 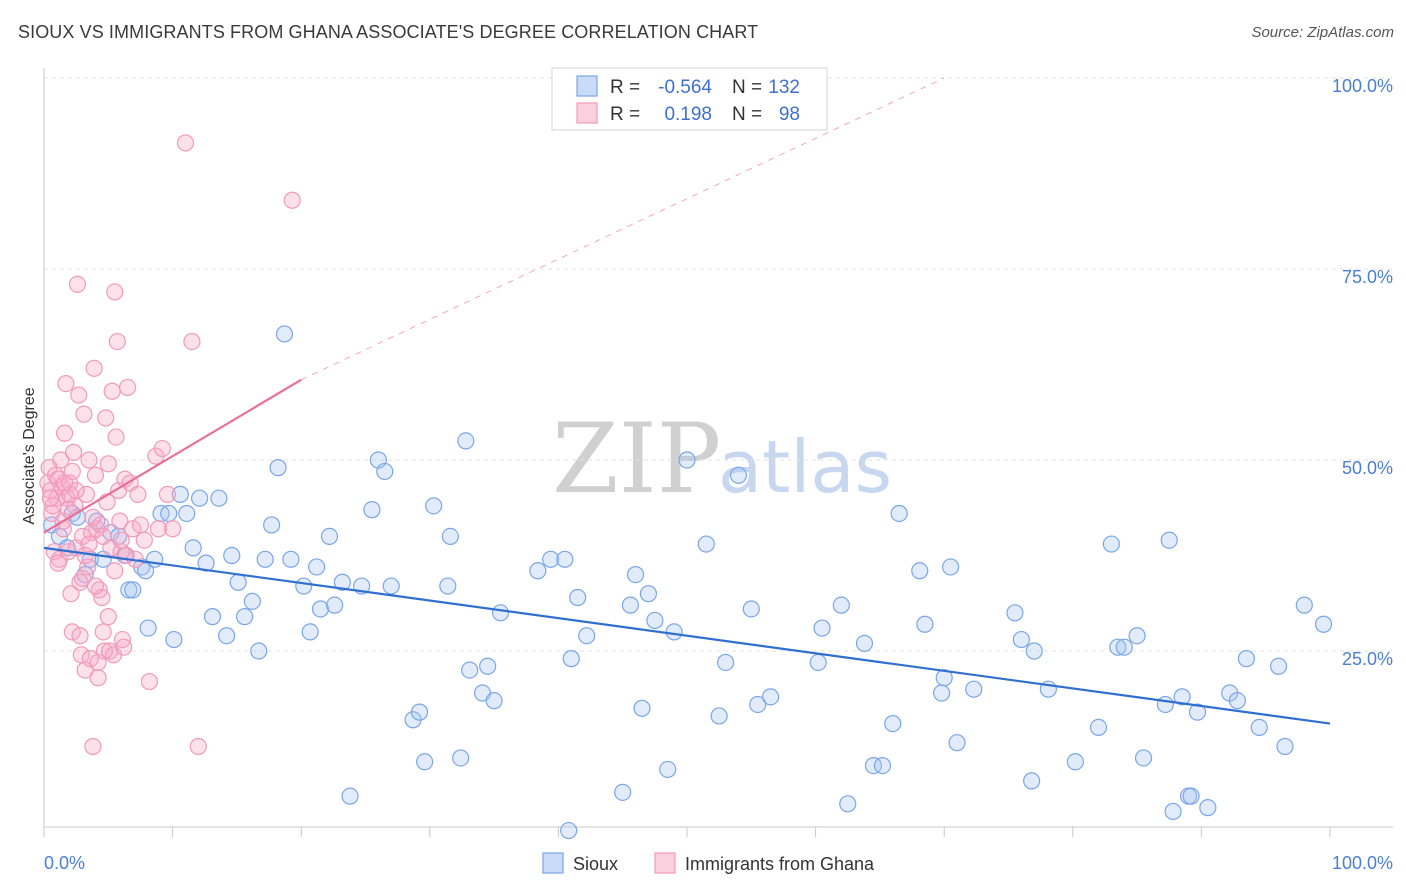 I want to click on y-tick-label: 50.0%, so click(x=1367, y=468).